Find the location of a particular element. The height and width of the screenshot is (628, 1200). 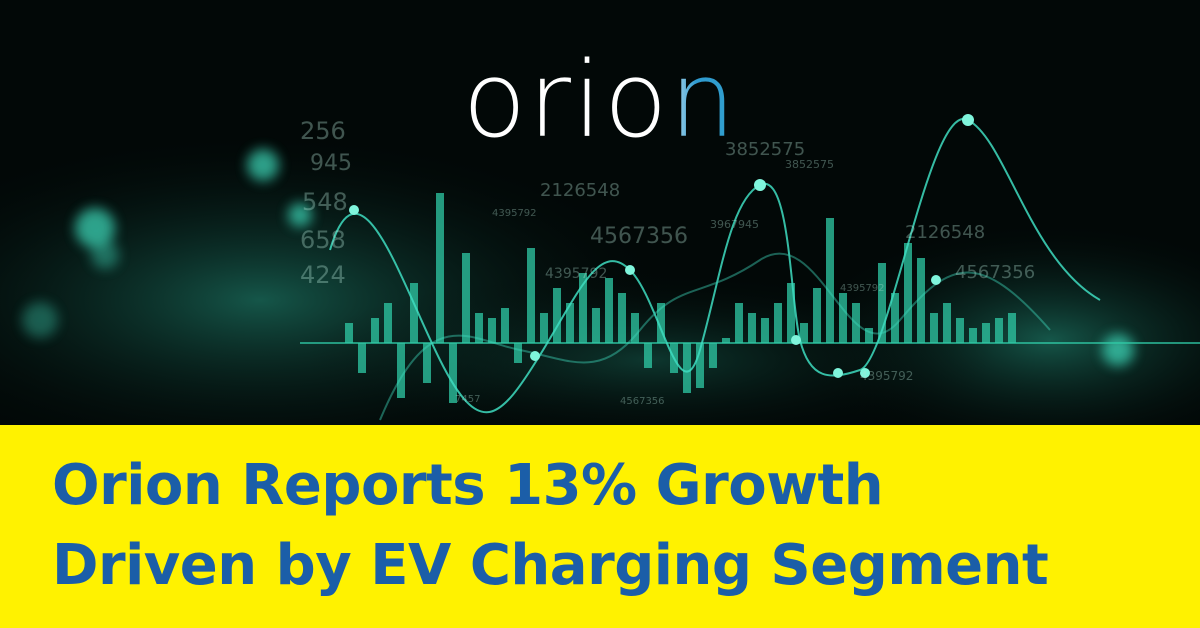

background-figure: 424 is located at coordinates (323, 275).